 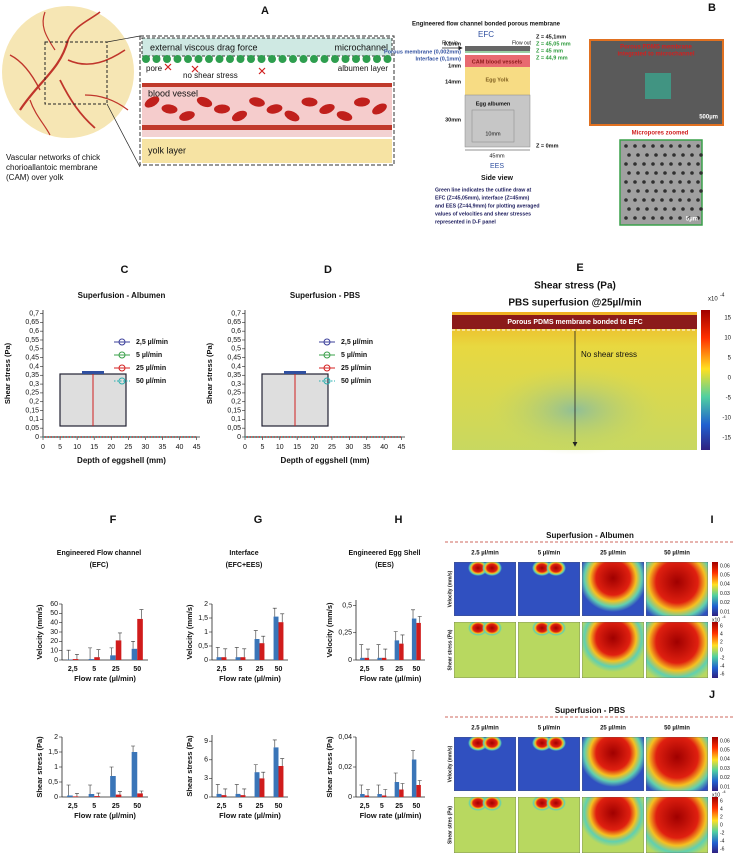 What do you see at coordinates (725, 769) in the screenshot?
I see `colorbar-tick-label: 0.03` at bounding box center [725, 769].